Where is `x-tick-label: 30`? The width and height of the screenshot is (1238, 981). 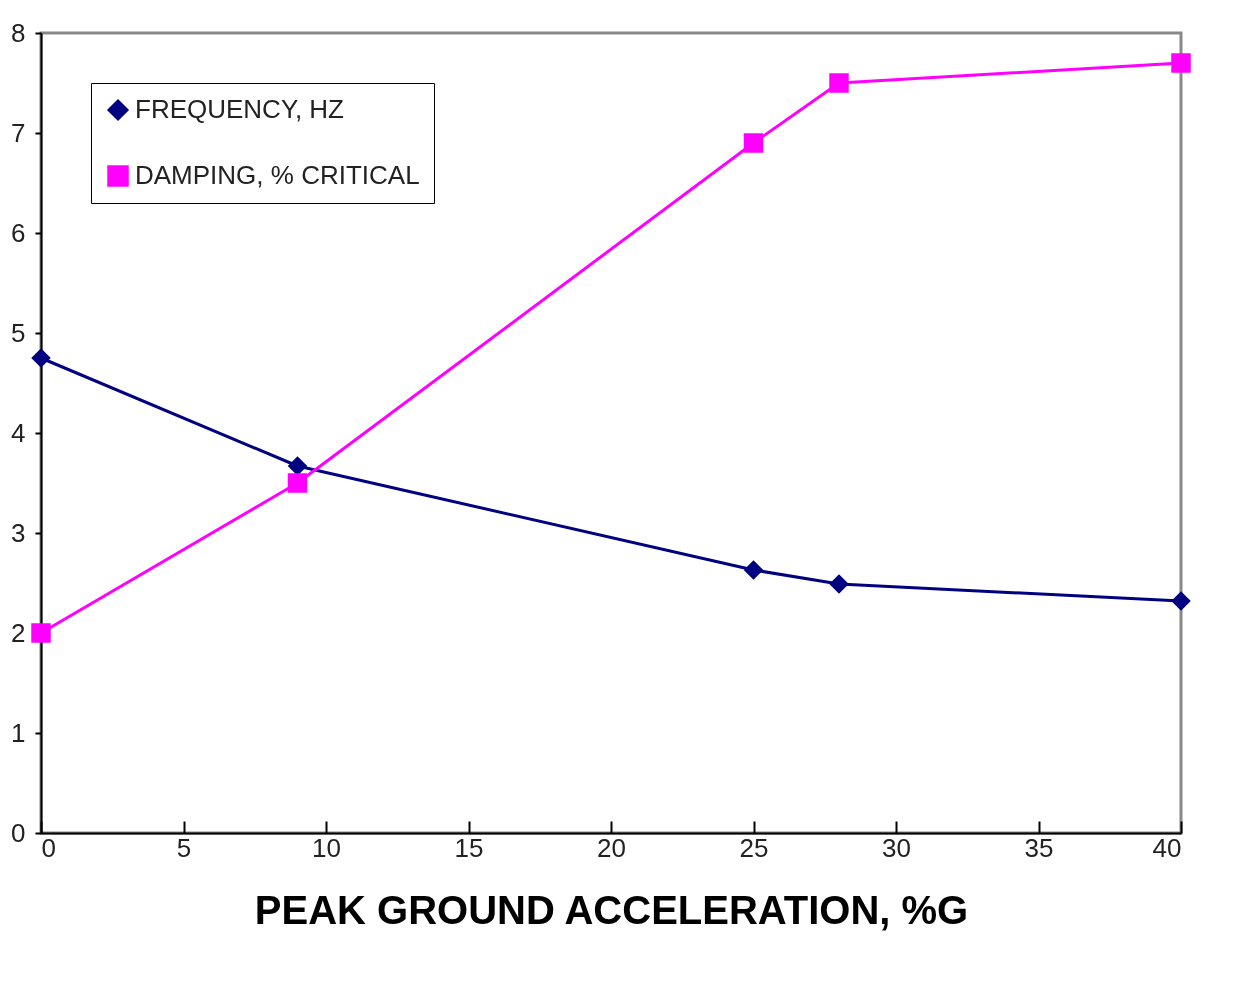 x-tick-label: 30 is located at coordinates (896, 847).